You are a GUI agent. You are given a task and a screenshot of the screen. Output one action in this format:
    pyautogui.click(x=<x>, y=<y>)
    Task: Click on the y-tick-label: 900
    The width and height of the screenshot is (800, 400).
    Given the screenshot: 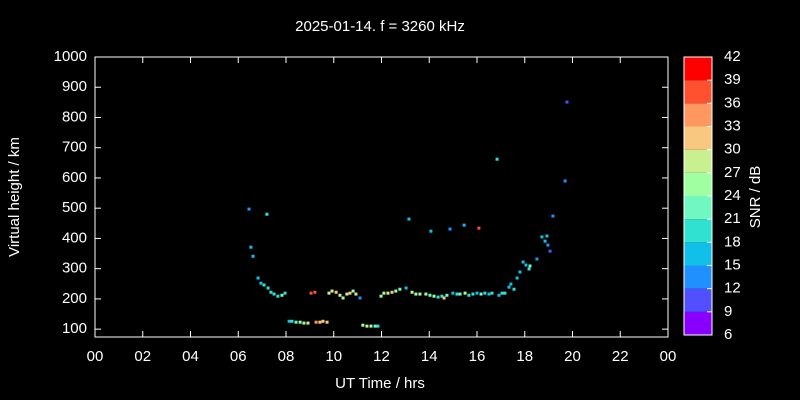 What is the action you would take?
    pyautogui.click(x=74, y=86)
    